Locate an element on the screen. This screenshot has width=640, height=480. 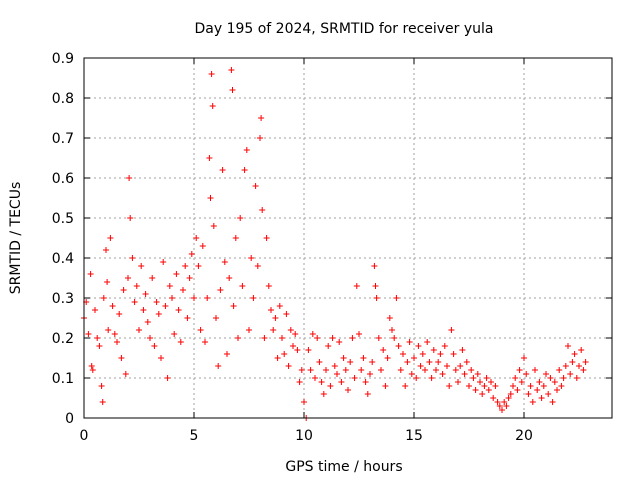
y-tick-label: 0.3 is located at coordinates (63, 299).